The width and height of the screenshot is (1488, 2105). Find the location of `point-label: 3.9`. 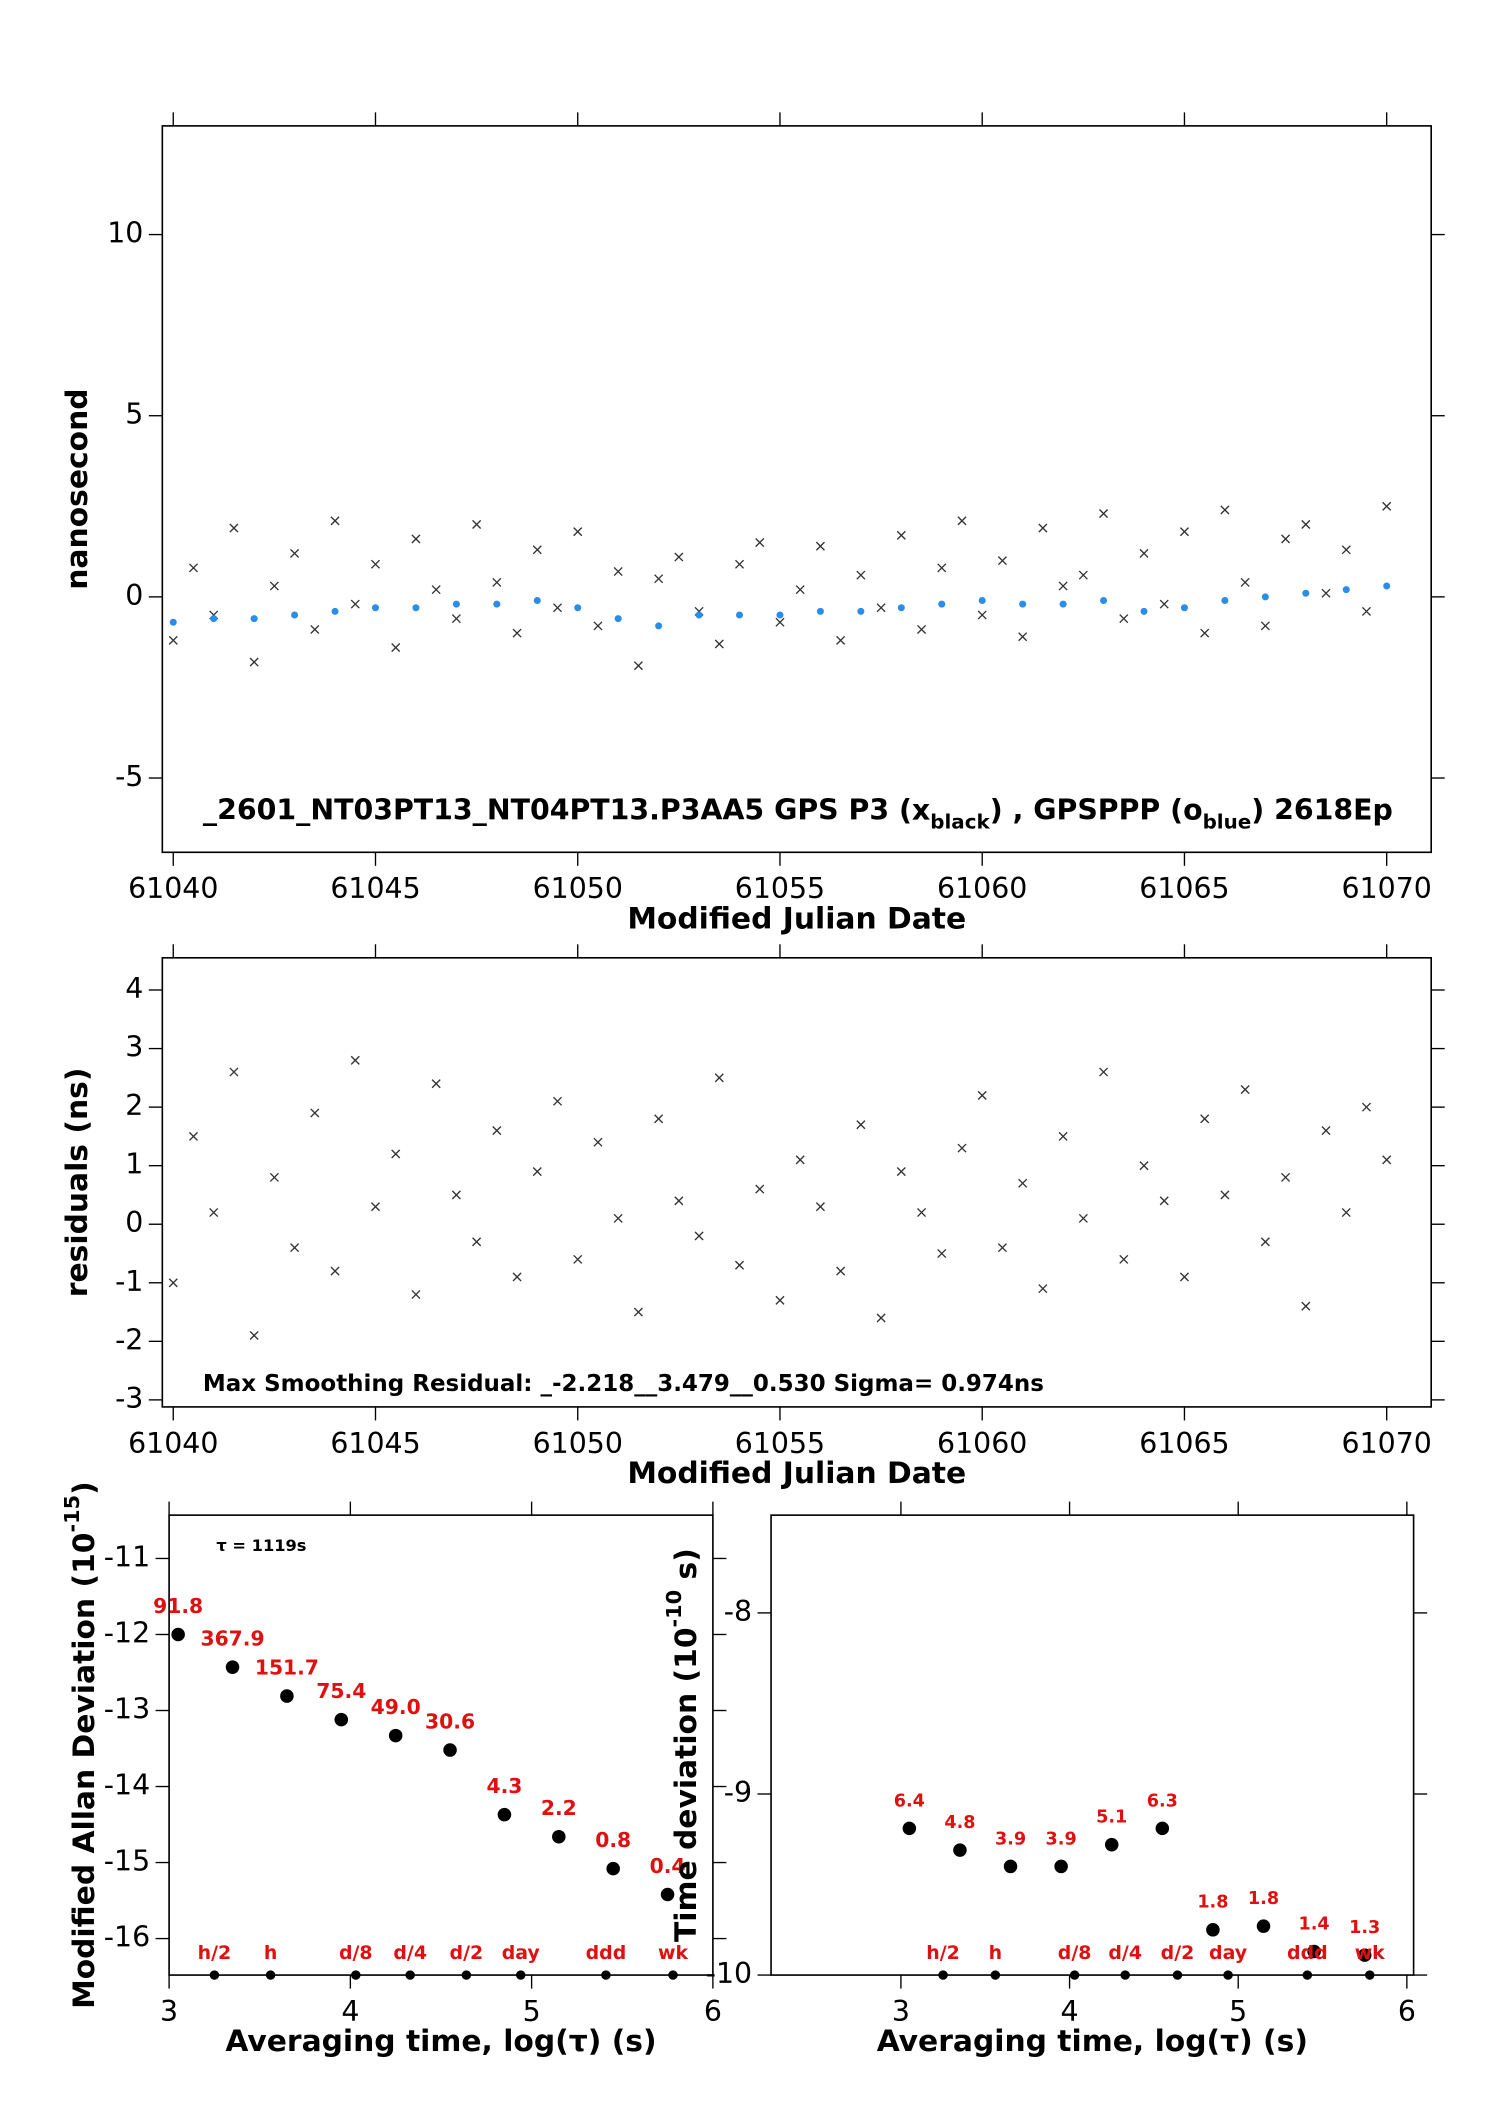

point-label: 3.9 is located at coordinates (1061, 1839).